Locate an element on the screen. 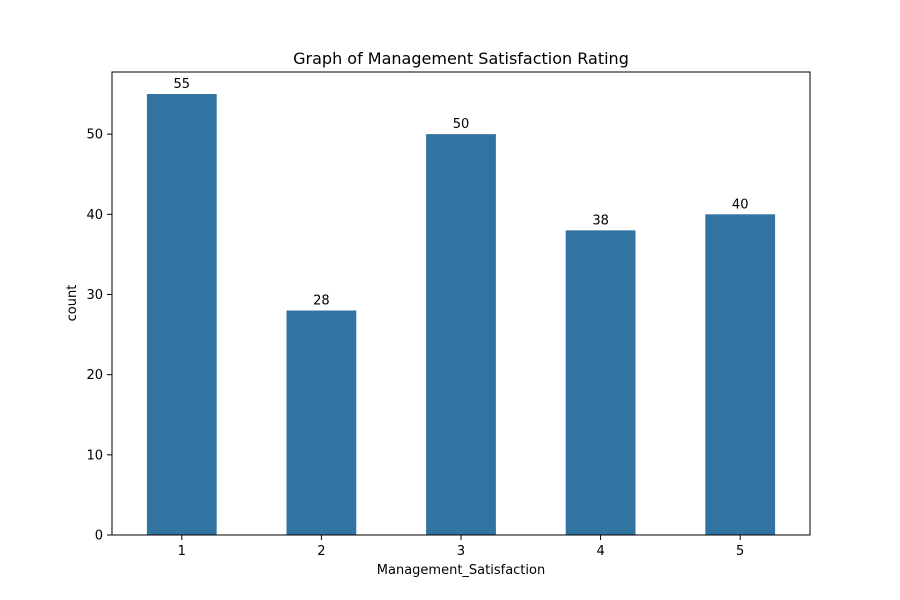 Image resolution: width=900 pixels, height=600 pixels. x-axis-label: Management_Satisfaction is located at coordinates (461, 570).